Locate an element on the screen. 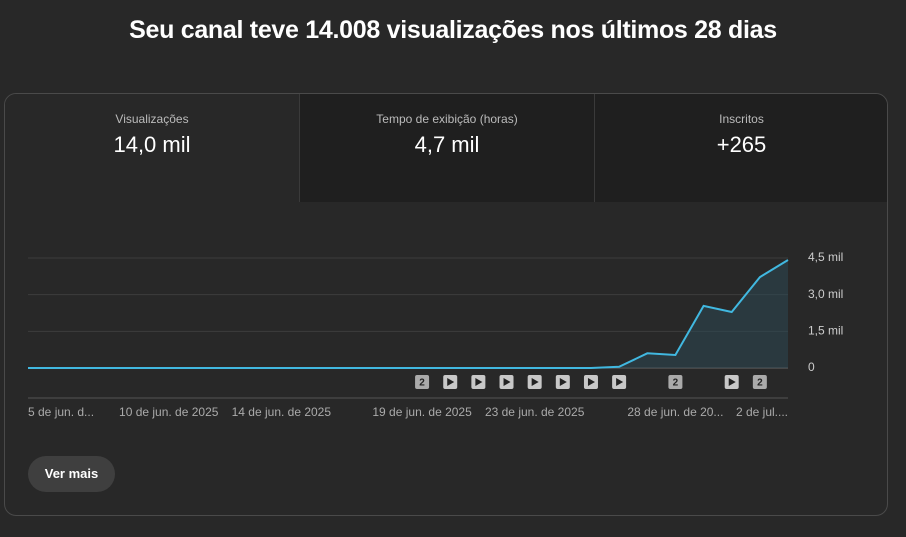 The width and height of the screenshot is (906, 537). x-tick-label: 19 de jun. de 2025 is located at coordinates (422, 412).